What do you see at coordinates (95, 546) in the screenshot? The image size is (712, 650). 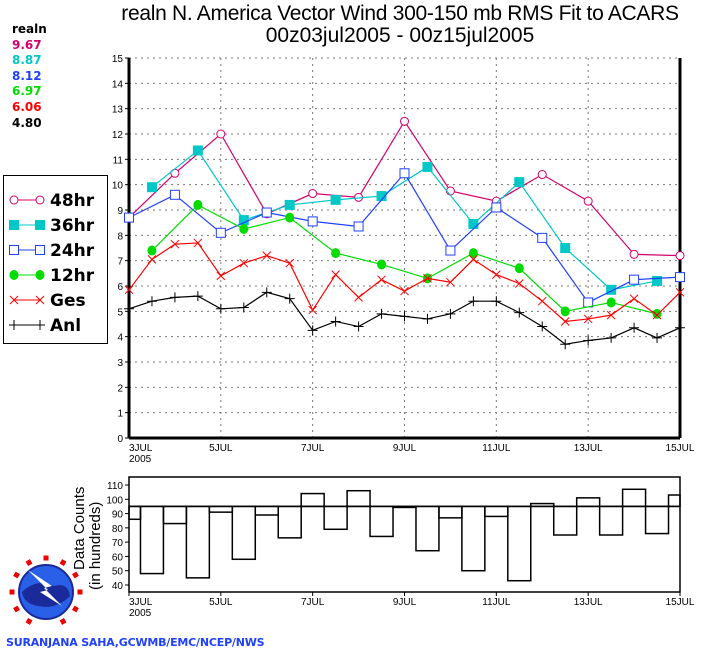 I see `y-axis-label-units: (in hundreds)` at bounding box center [95, 546].